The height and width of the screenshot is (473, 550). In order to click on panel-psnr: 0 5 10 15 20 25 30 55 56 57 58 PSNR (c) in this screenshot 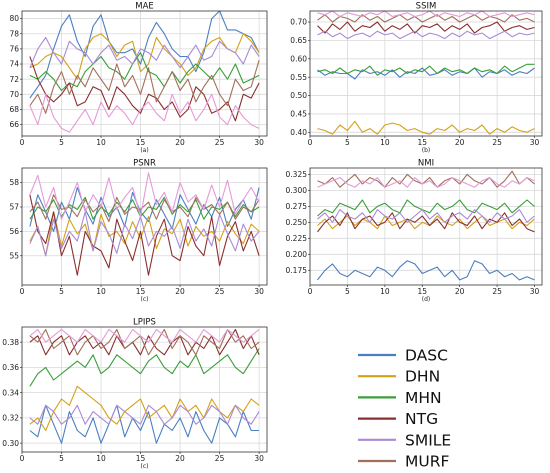, I will do `click(138, 231)`.